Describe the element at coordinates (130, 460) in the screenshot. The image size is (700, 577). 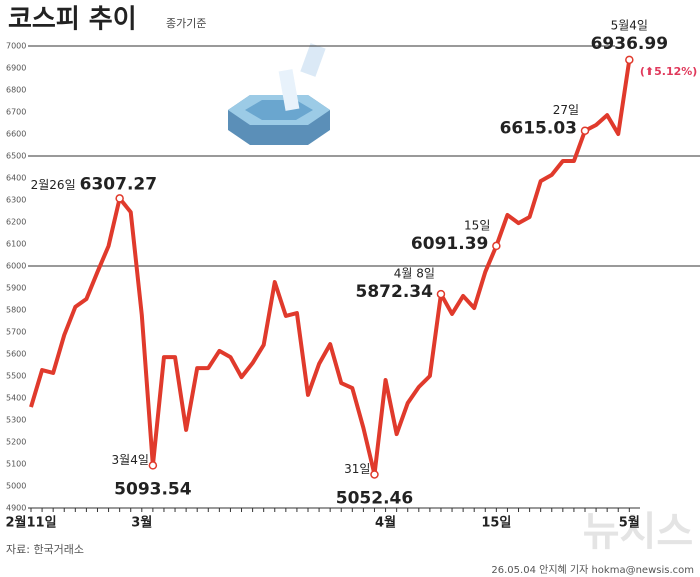
I see `point-date-label: 3월4일` at that location.